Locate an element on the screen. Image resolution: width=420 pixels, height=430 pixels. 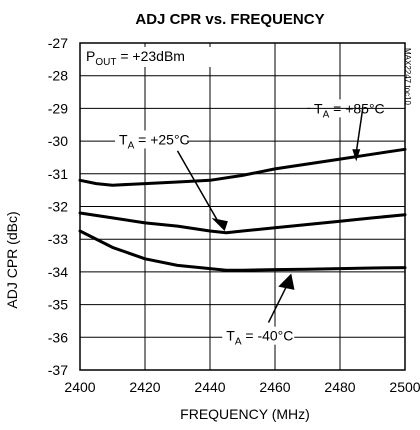
y-tick-label: -27 is located at coordinates (58, 43).